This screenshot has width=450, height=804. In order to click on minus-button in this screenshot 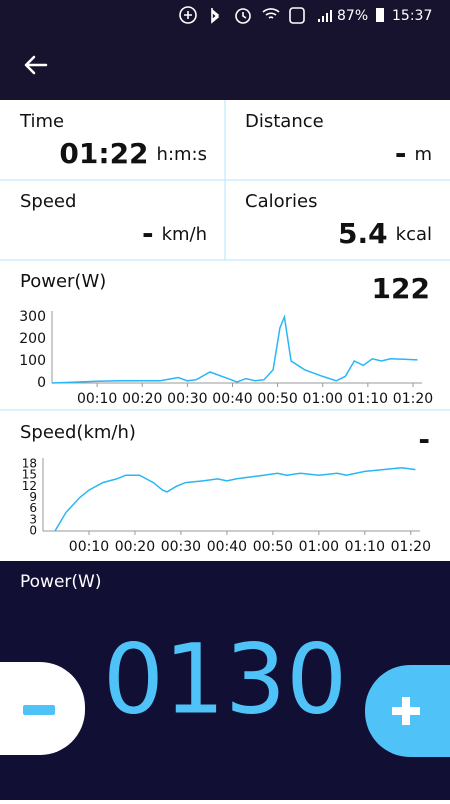, I will do `click(42, 708)`.